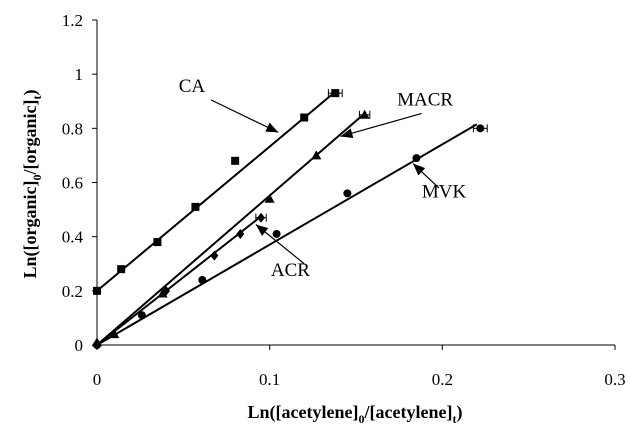 This screenshot has height=434, width=630. I want to click on x-tick-label: 0.3, so click(614, 379).